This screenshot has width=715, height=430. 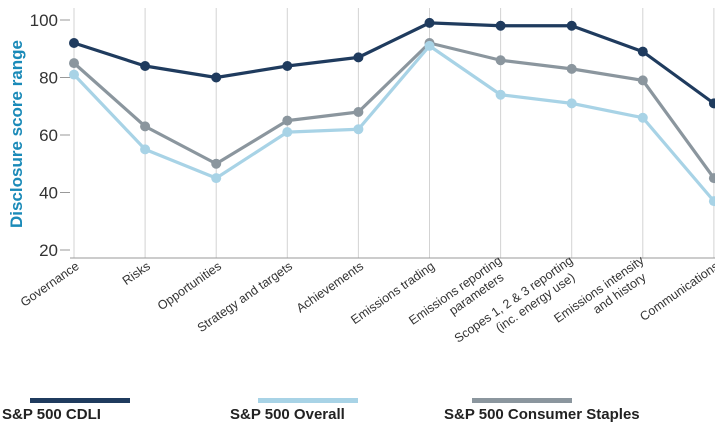 What do you see at coordinates (366, 410) in the screenshot?
I see `legend-item: S&P 500 Overall` at bounding box center [366, 410].